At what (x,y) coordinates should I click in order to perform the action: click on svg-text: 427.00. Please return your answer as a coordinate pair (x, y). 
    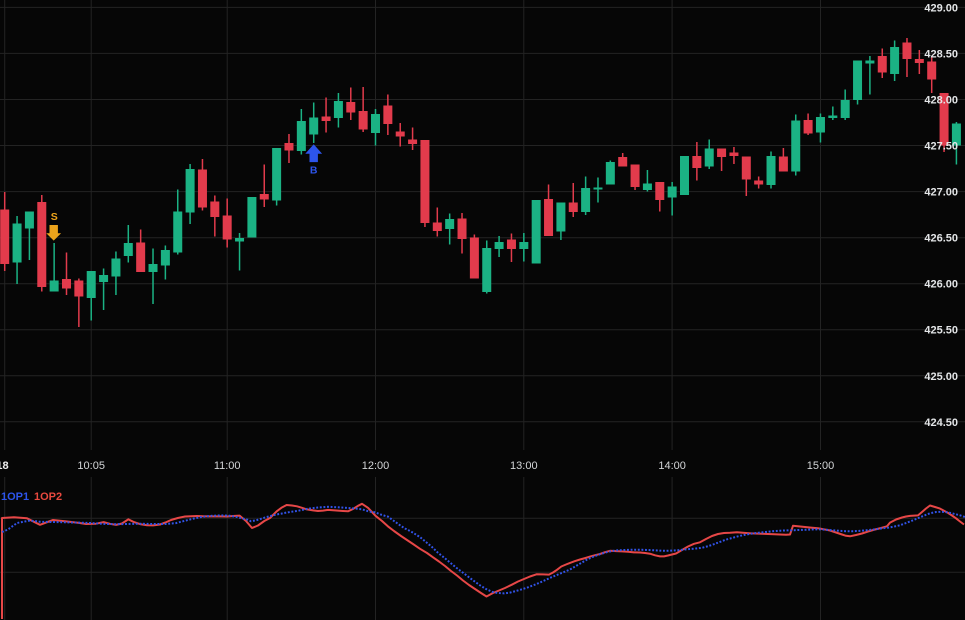
    Looking at the image, I should click on (941, 193).